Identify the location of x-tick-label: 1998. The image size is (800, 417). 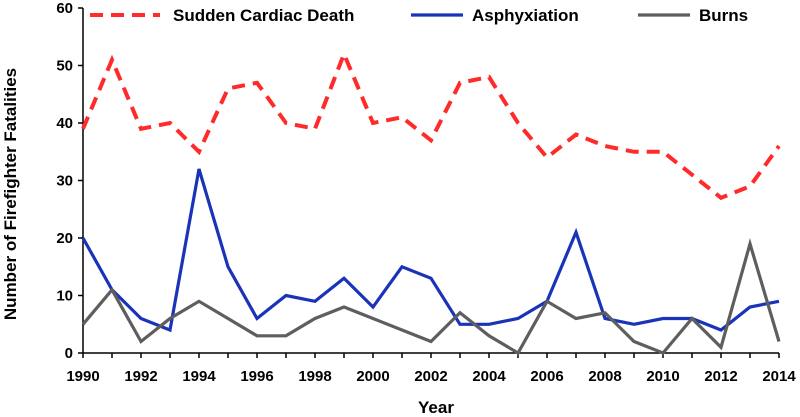
(314, 376).